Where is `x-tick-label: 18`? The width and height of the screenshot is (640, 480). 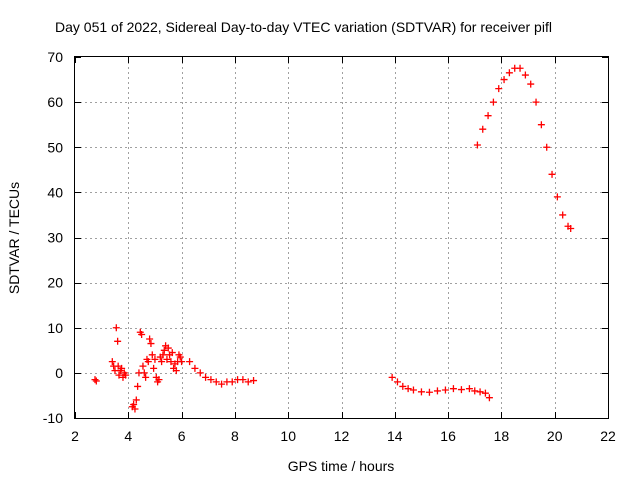
x-tick-label: 18 is located at coordinates (502, 436).